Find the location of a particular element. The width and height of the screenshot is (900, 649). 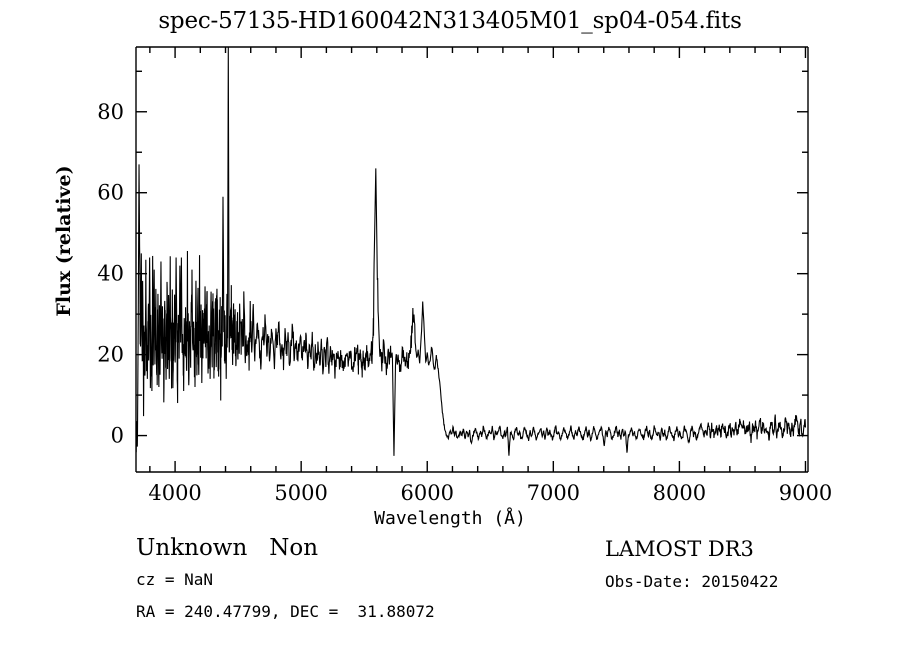

svg-text: 80 is located at coordinates (110, 112).